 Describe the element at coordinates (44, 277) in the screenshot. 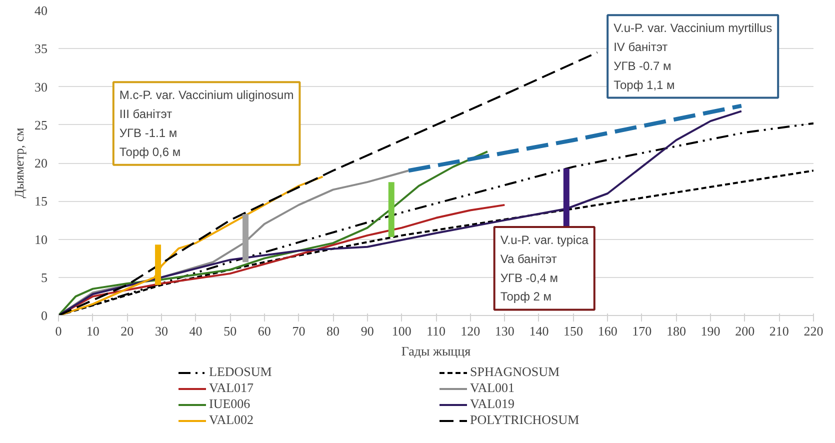

I see `y-tick-label: 5` at that location.